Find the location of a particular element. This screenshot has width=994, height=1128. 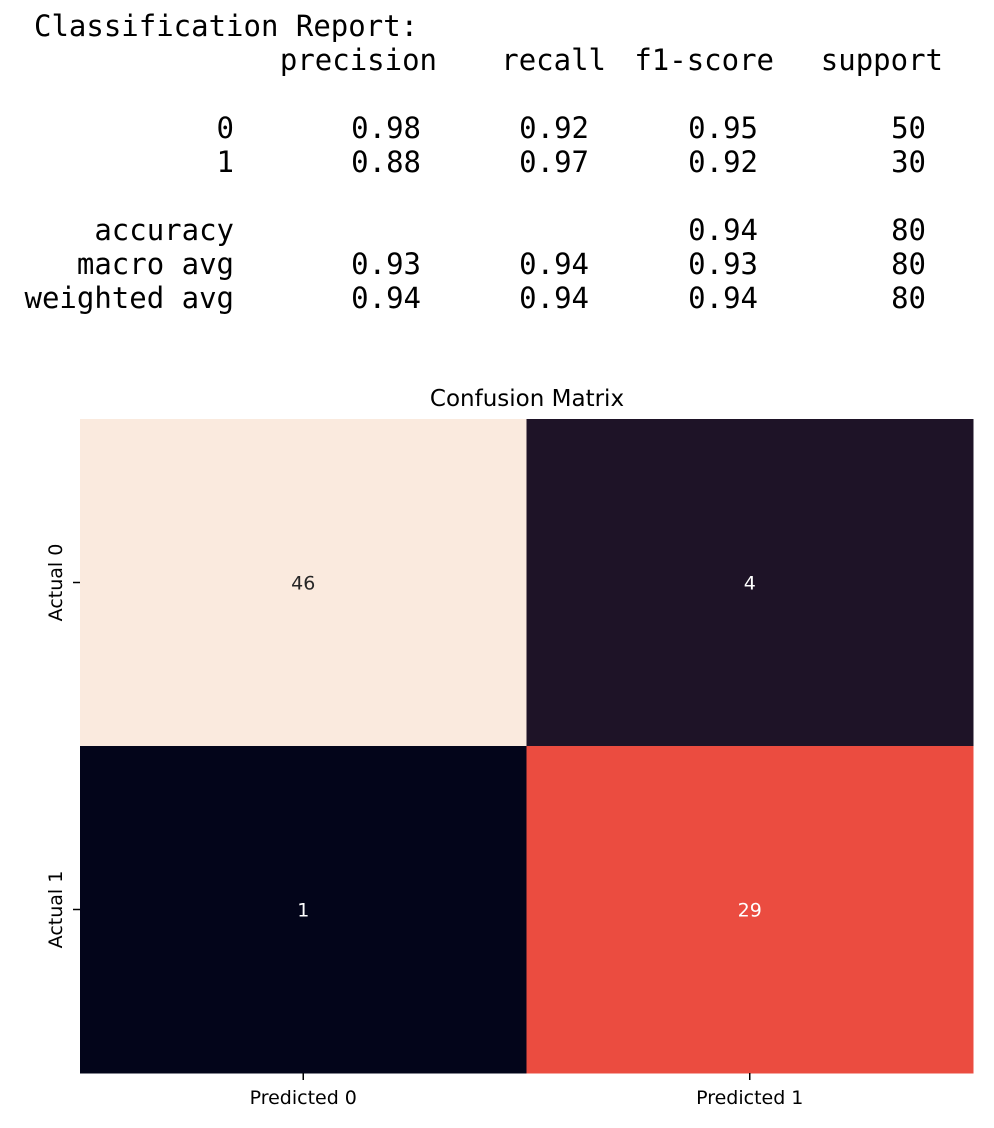

cell-annotation: 1 is located at coordinates (303, 911).